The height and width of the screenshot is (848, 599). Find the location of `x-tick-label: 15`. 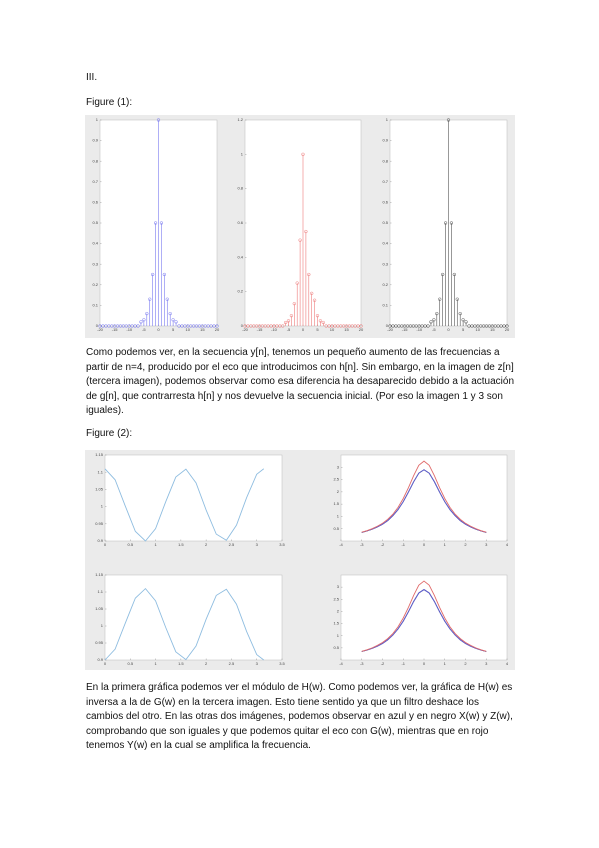

x-tick-label: 15 is located at coordinates (202, 329).